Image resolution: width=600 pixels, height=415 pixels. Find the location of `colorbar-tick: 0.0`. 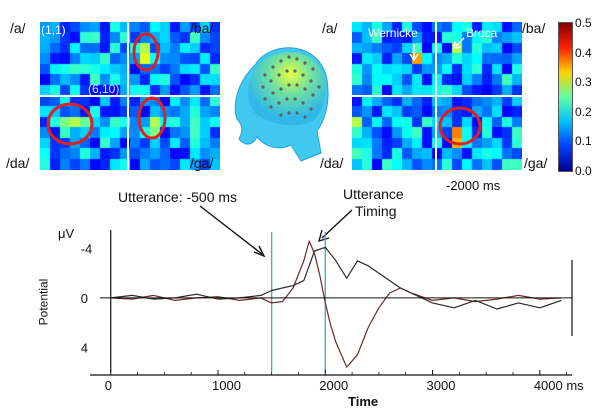

colorbar-tick: 0.0 is located at coordinates (583, 171).